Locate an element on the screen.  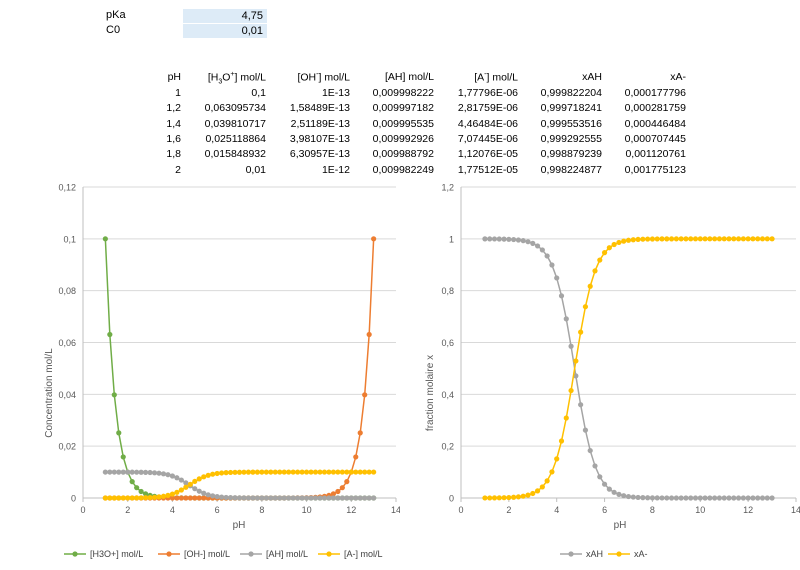
cell-ah: 0,009992926 is located at coordinates (403, 138).